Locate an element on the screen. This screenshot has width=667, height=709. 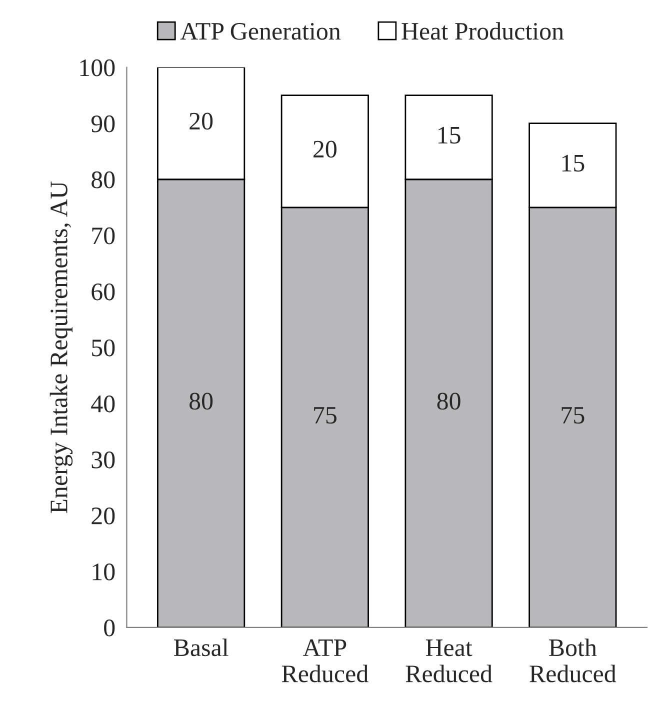
y-tick-label: 90 is located at coordinates (103, 123).